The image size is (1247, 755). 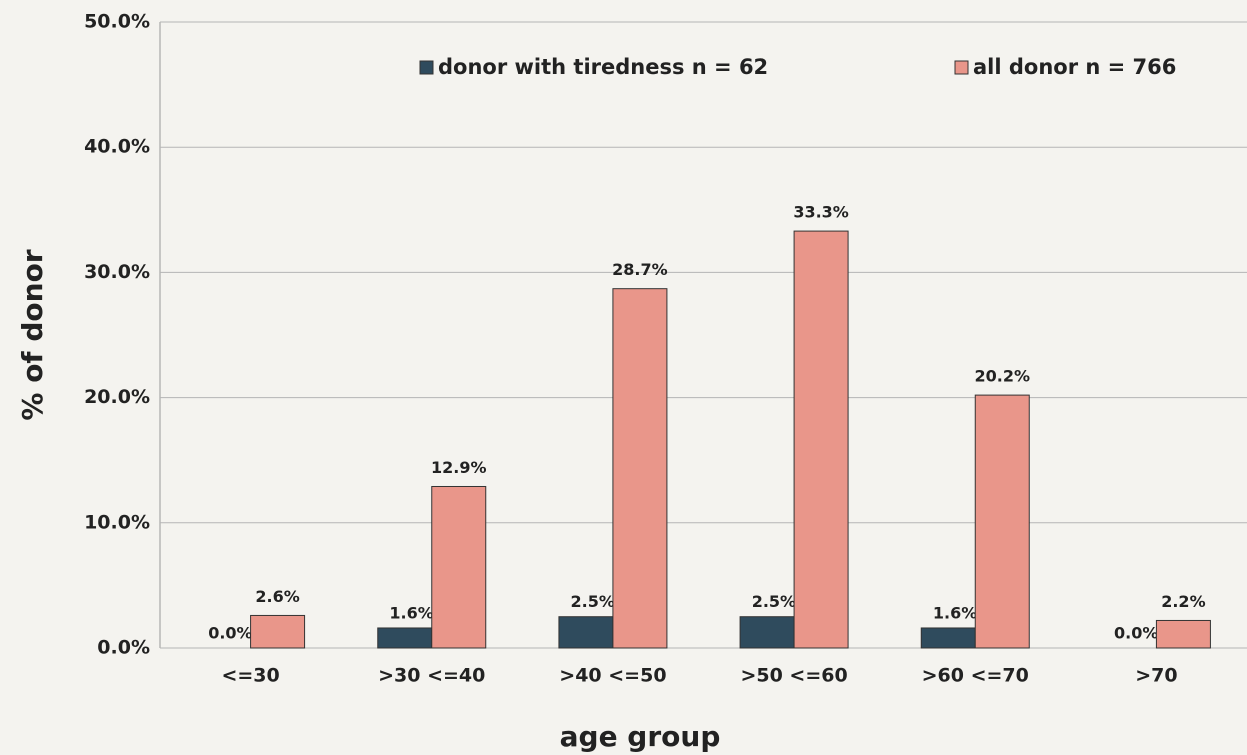 What do you see at coordinates (32, 334) in the screenshot?
I see `y-axis-label: % of donor` at bounding box center [32, 334].